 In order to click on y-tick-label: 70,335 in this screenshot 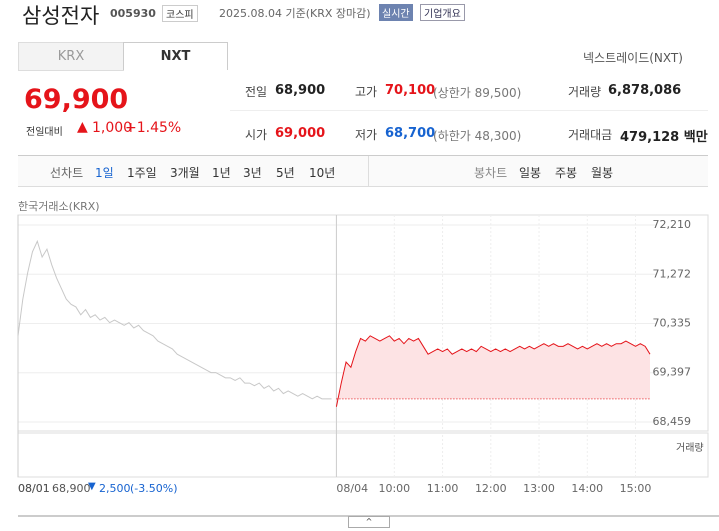, I will do `click(672, 322)`.